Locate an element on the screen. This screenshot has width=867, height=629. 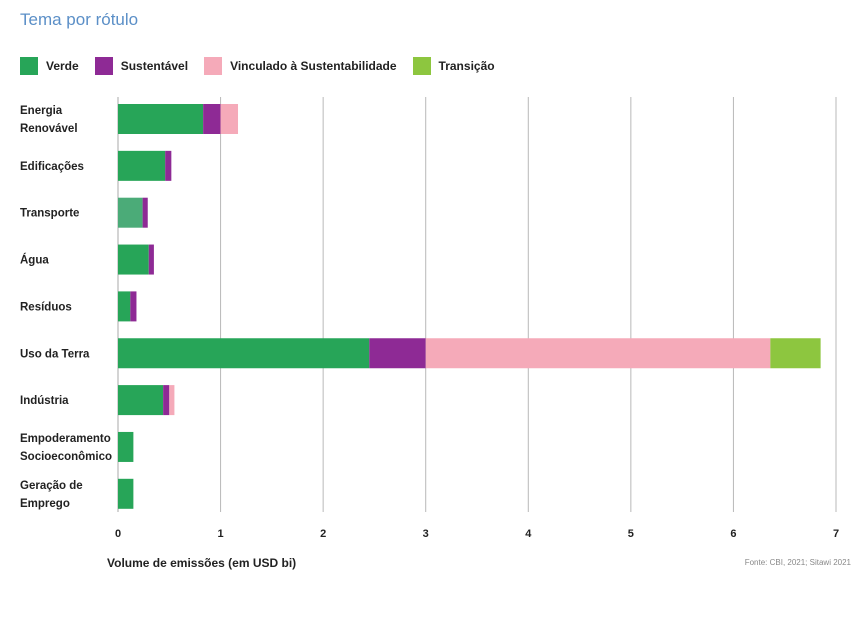
category-label: Uso da Terra is located at coordinates (55, 354).